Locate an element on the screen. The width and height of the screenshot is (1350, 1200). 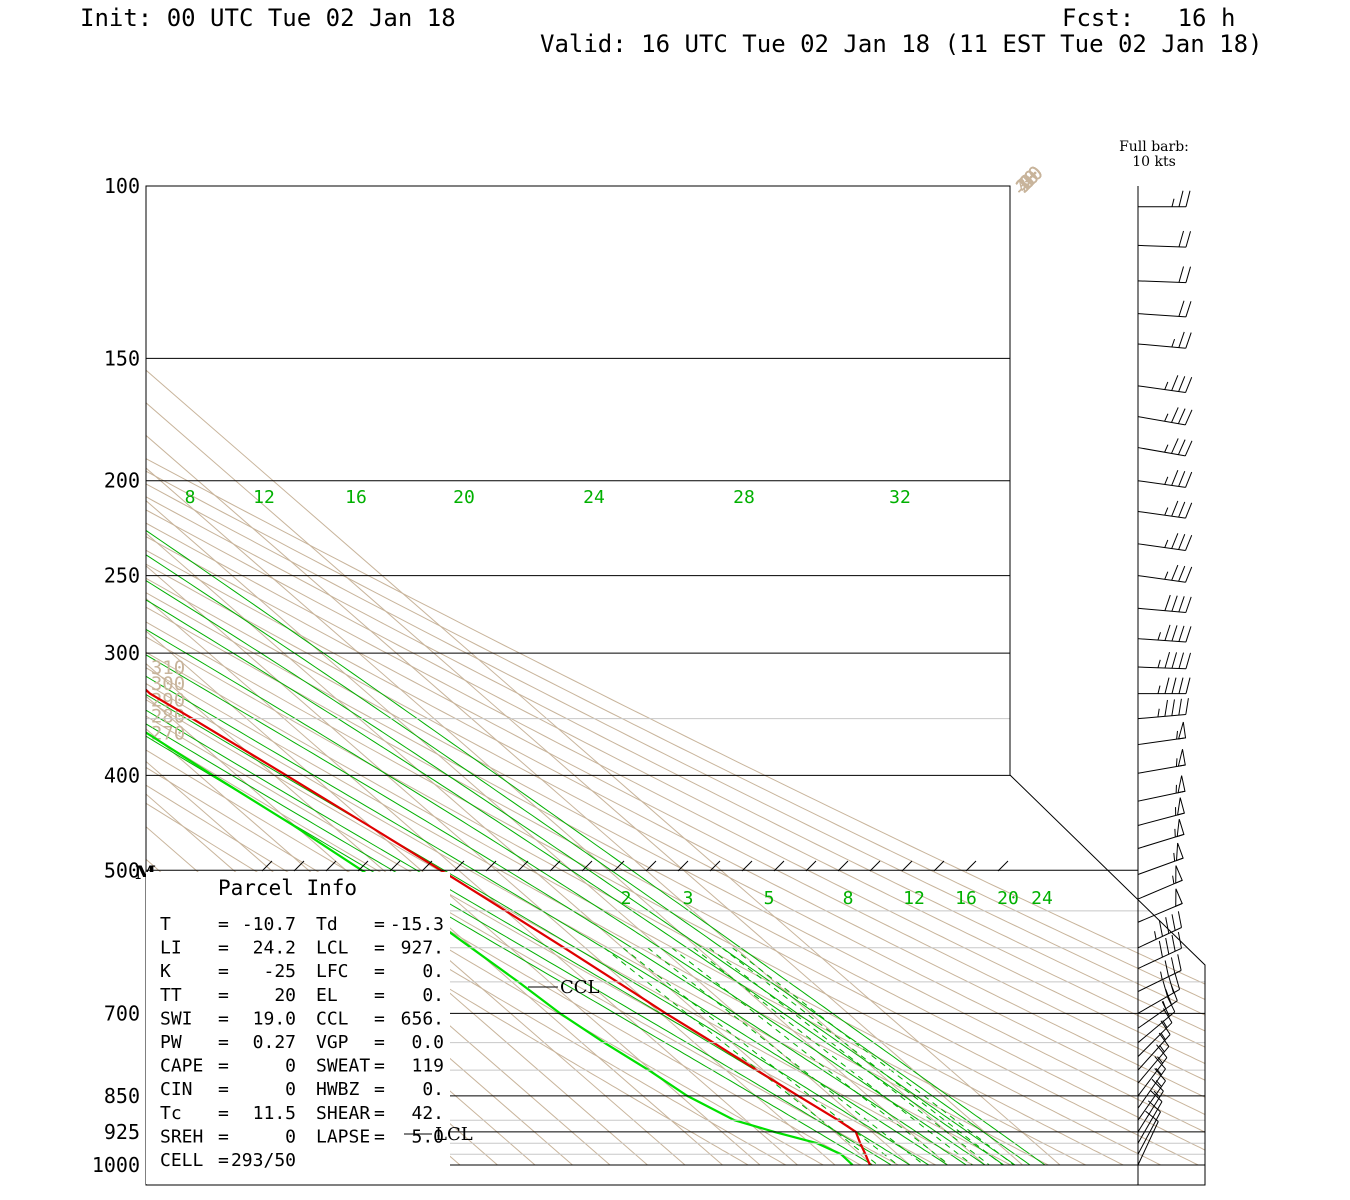
pressure-tick-label: 200 is located at coordinates (122, 481).